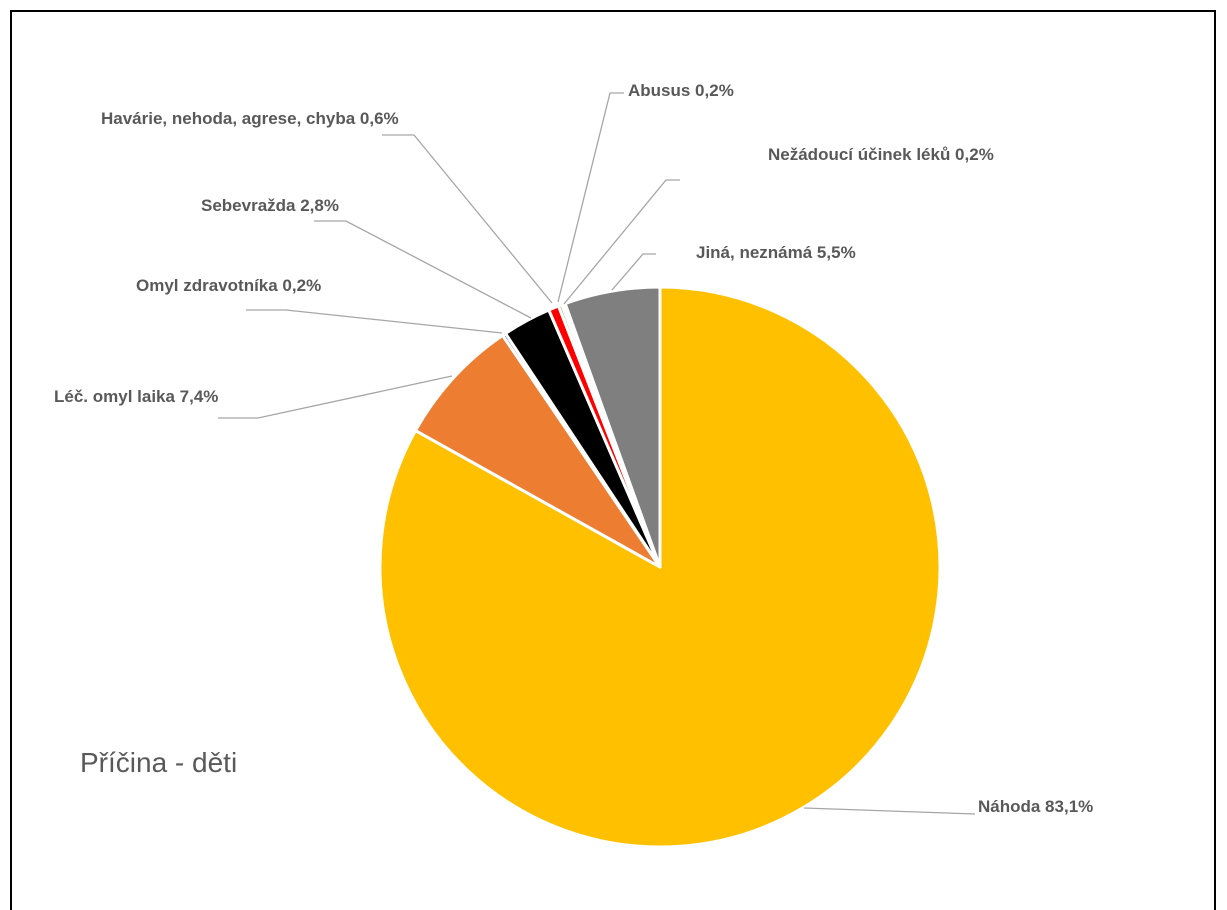 The width and height of the screenshot is (1227, 910). What do you see at coordinates (228, 285) in the screenshot?
I see `slice-label-omyl-zdravotnika: Omyl zdravotníka 0,2%` at bounding box center [228, 285].